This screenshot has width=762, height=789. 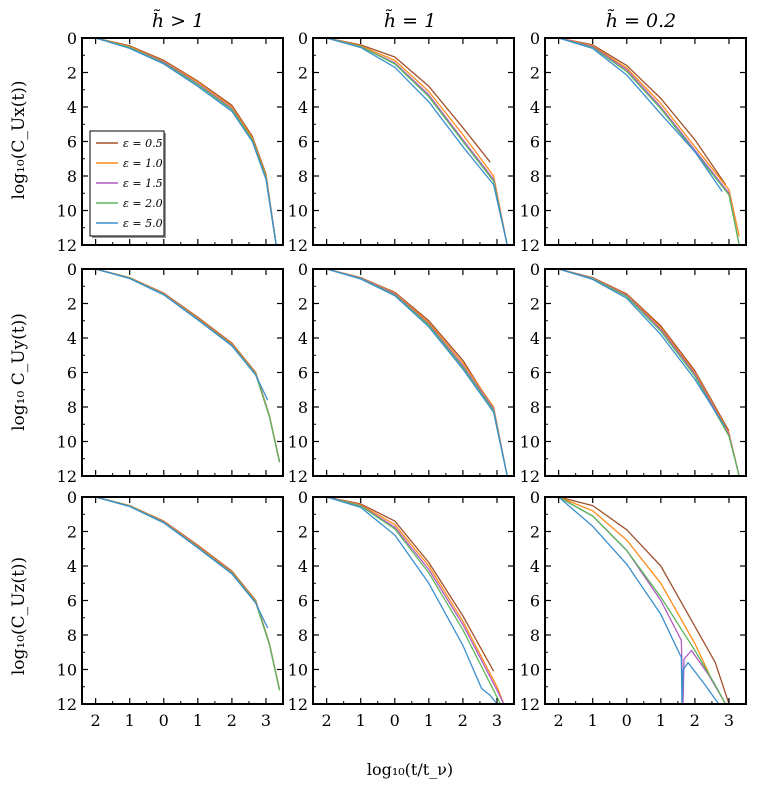 I want to click on column-title-3: h̃ = 0.2, so click(x=641, y=20).